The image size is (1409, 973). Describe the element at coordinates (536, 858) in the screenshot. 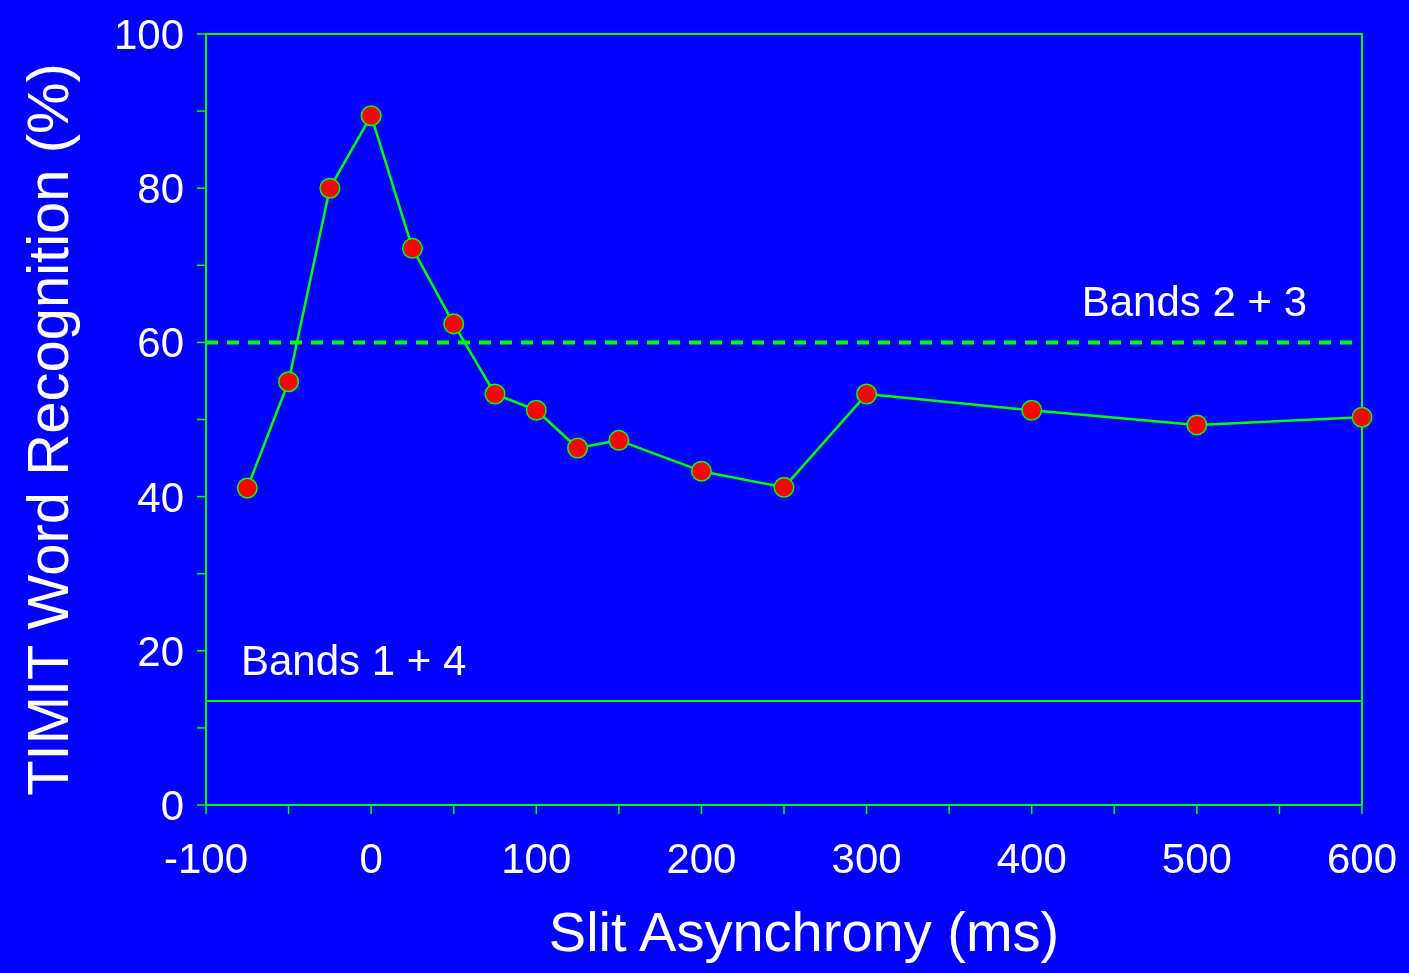

I see `x-tick-label: 100` at that location.